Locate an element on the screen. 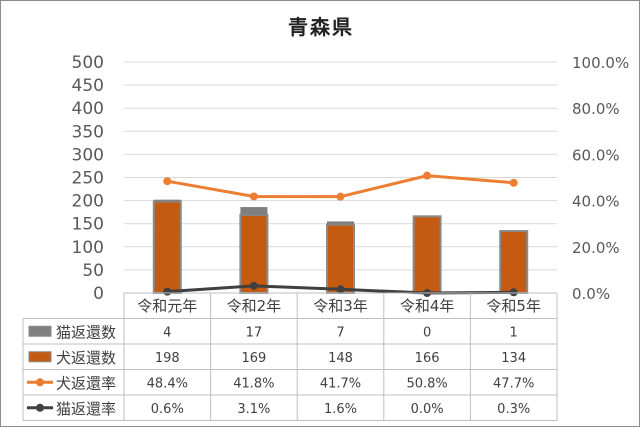 The image size is (640, 427). y-left-tick-label: 0 is located at coordinates (98, 294).